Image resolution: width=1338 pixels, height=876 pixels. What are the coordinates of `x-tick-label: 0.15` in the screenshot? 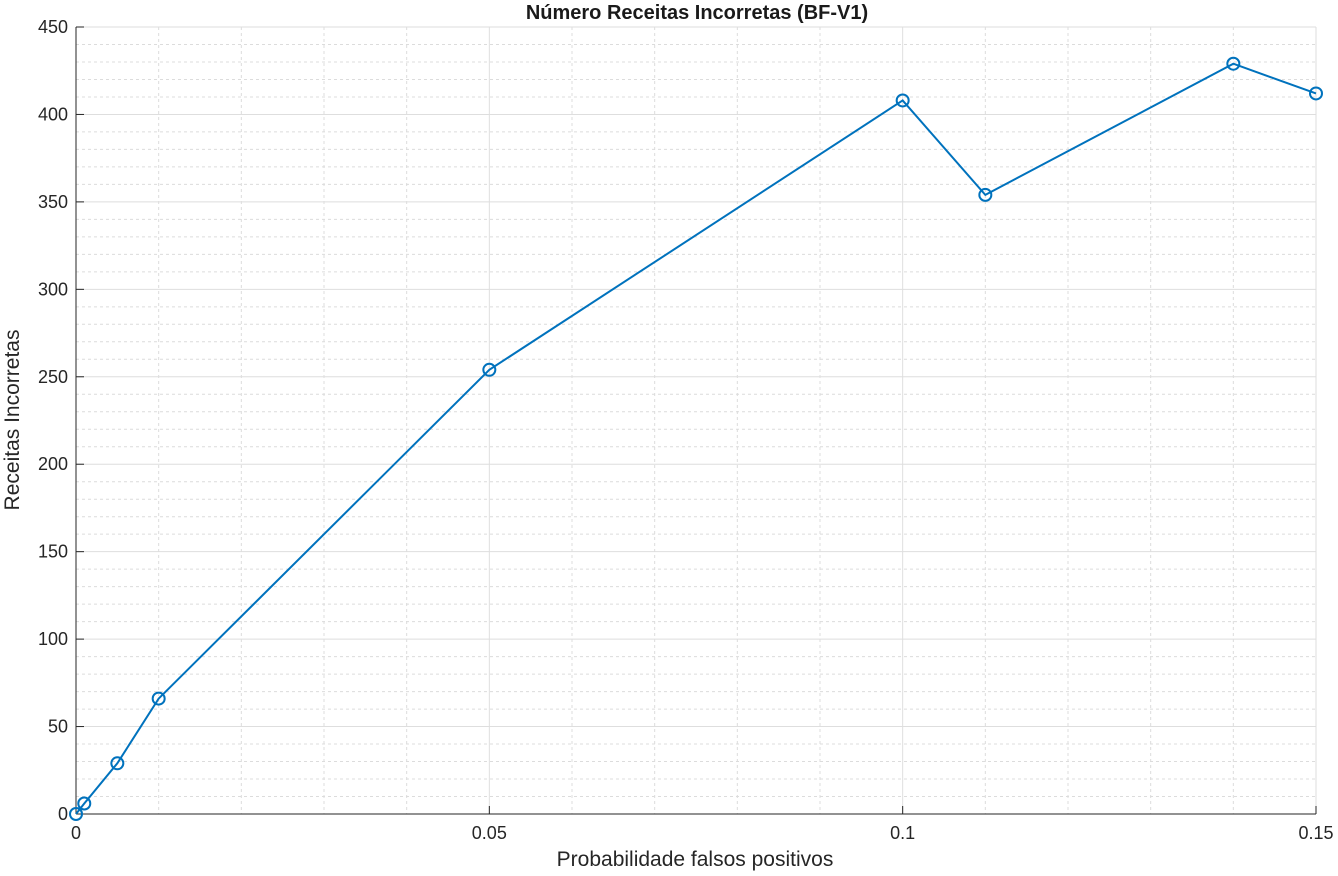 It's located at (1315, 833).